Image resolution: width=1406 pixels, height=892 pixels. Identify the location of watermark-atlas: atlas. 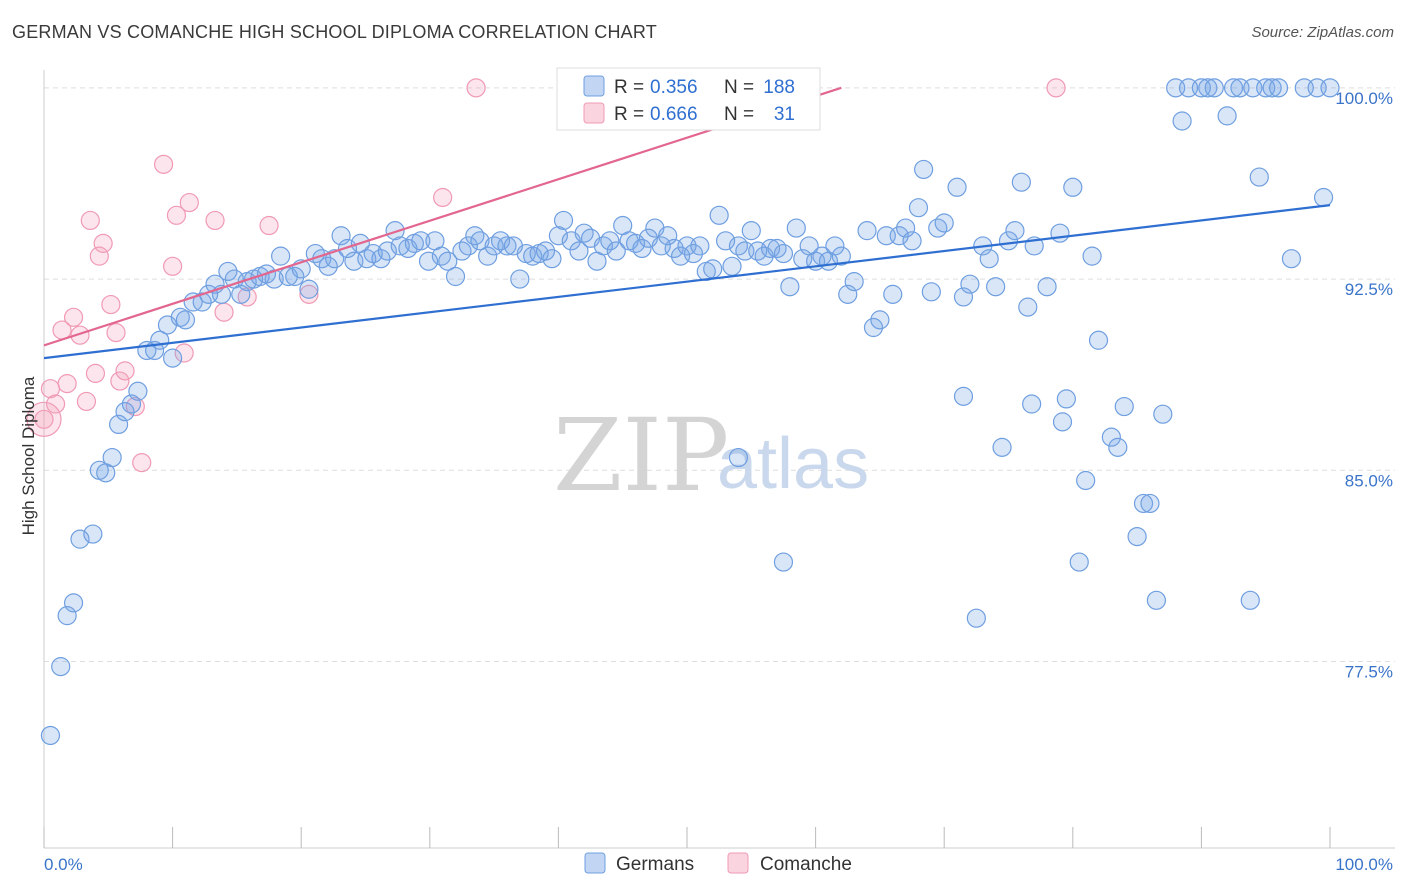
(793, 464).